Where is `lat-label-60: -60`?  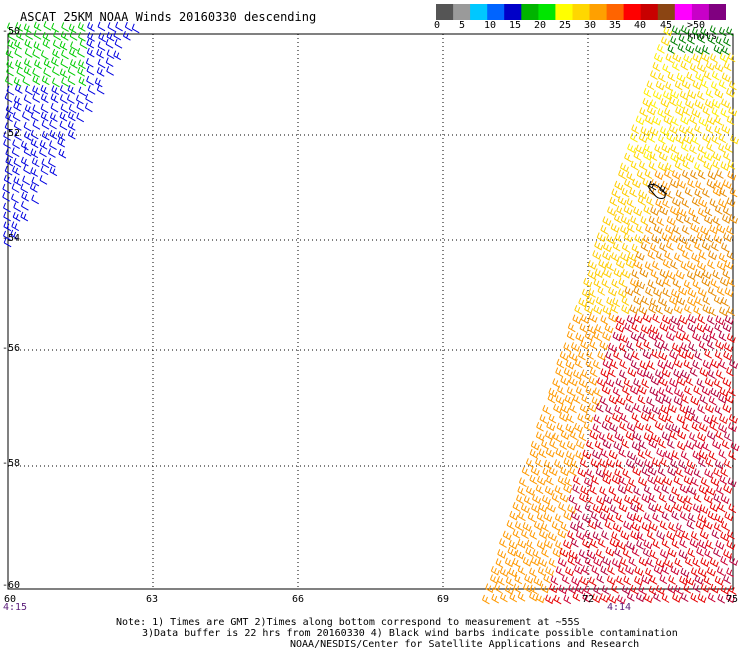
lat-label-60: -60 is located at coordinates (11, 585).